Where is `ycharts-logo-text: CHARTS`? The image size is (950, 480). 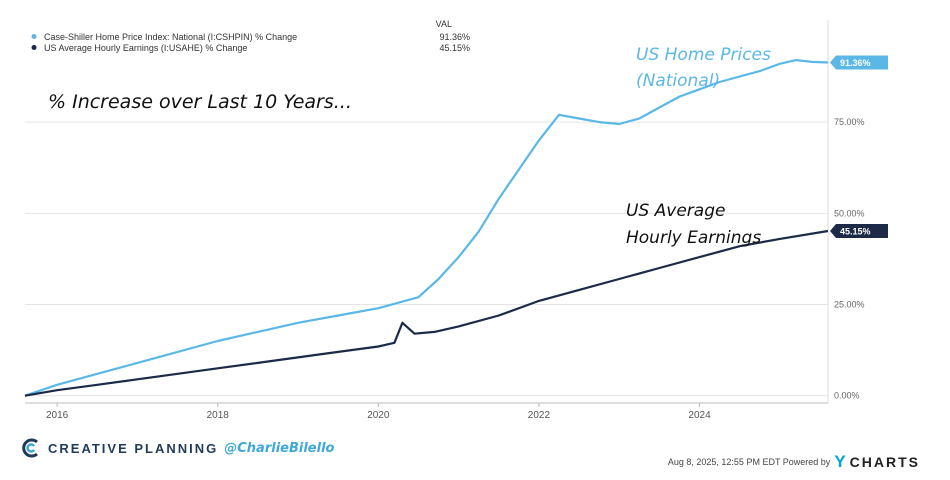
ycharts-logo-text: CHARTS is located at coordinates (884, 462).